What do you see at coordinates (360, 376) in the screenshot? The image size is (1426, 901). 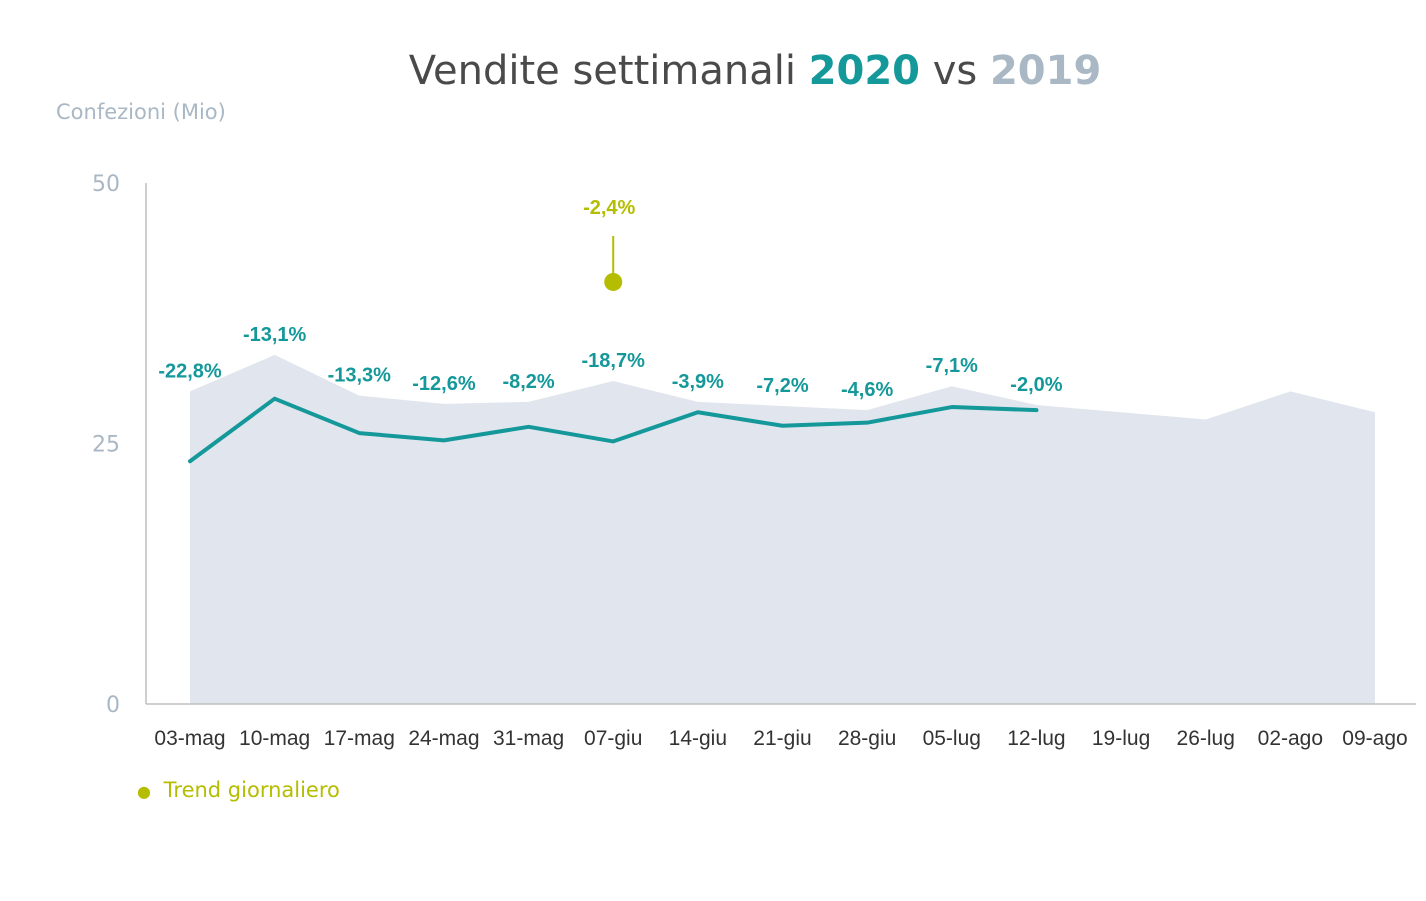 I see `data-label: -13,3%` at bounding box center [360, 376].